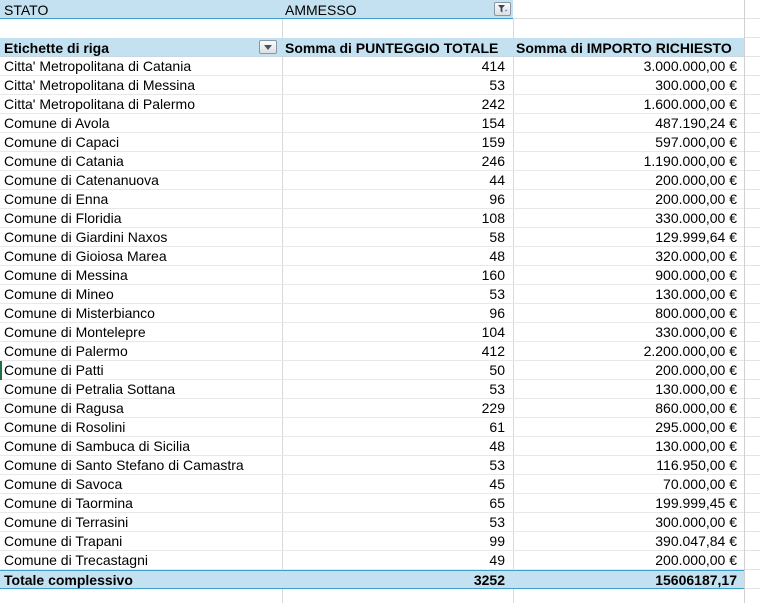 The image size is (760, 603). What do you see at coordinates (696, 237) in the screenshot?
I see `row-importo-cell: 129.999,64 €` at bounding box center [696, 237].